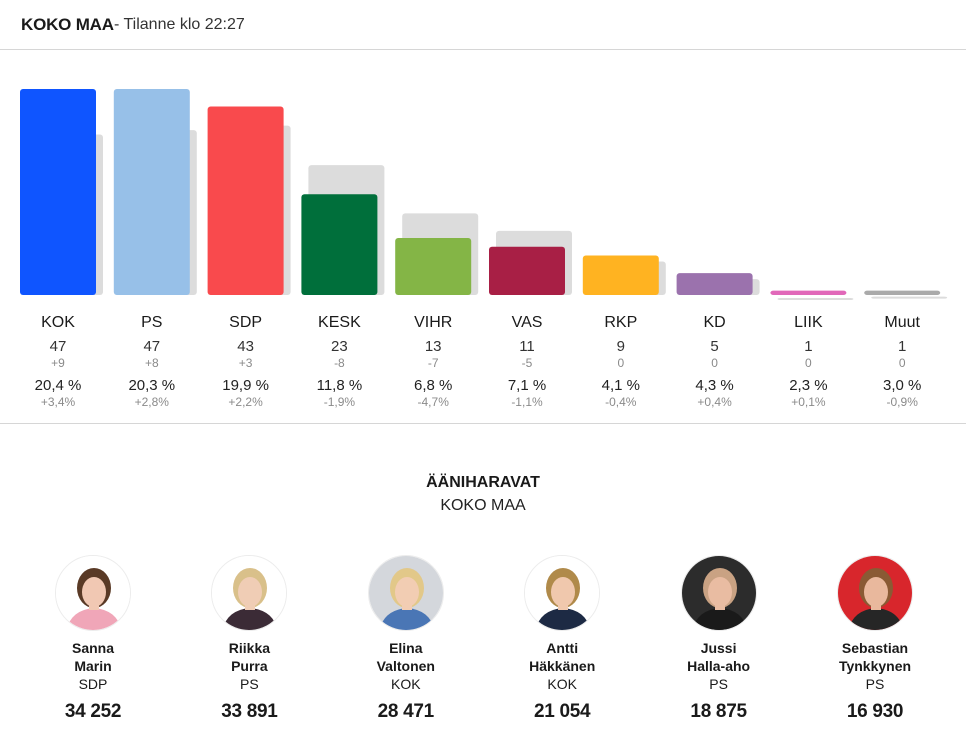 This screenshot has width=966, height=755. What do you see at coordinates (527, 270) in the screenshot?
I see `bar-vas` at bounding box center [527, 270].